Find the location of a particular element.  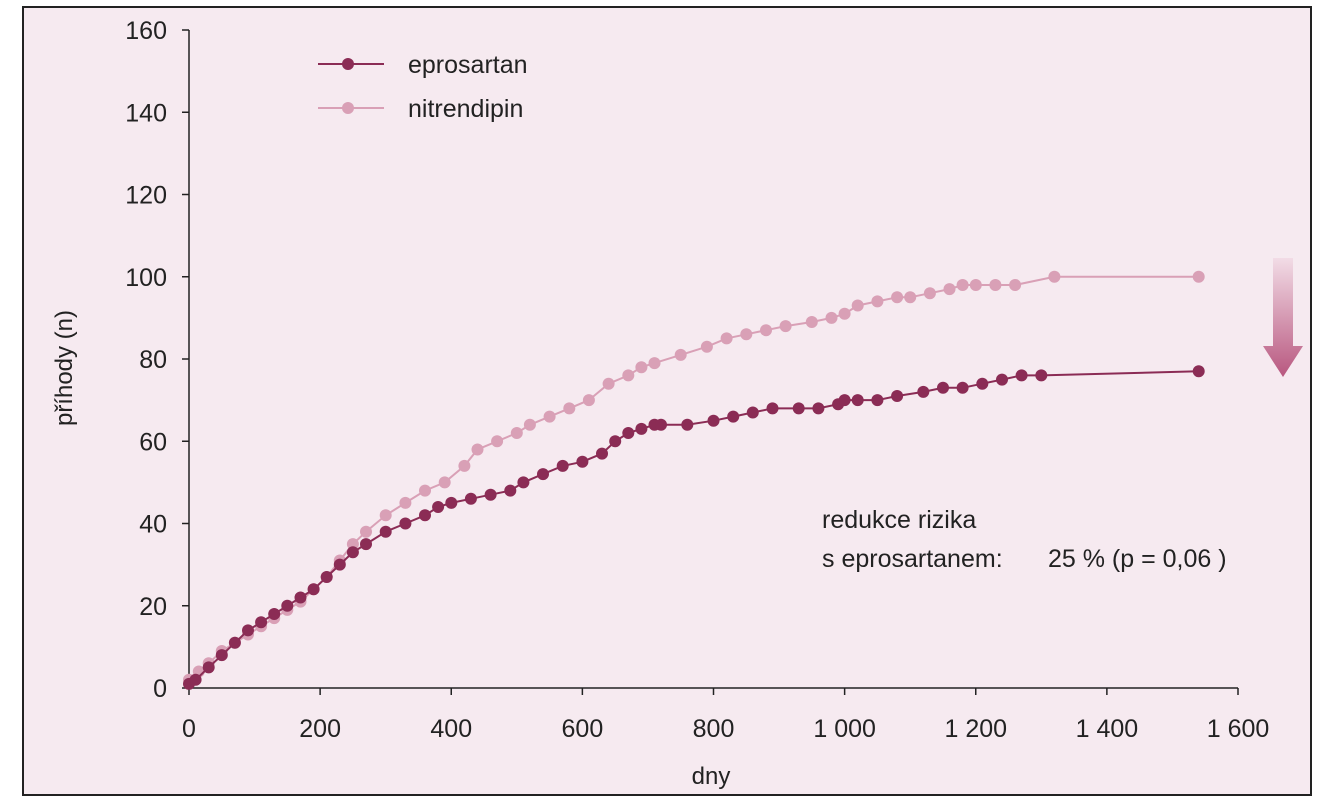

legend-marker-eprosartan is located at coordinates (348, 64).